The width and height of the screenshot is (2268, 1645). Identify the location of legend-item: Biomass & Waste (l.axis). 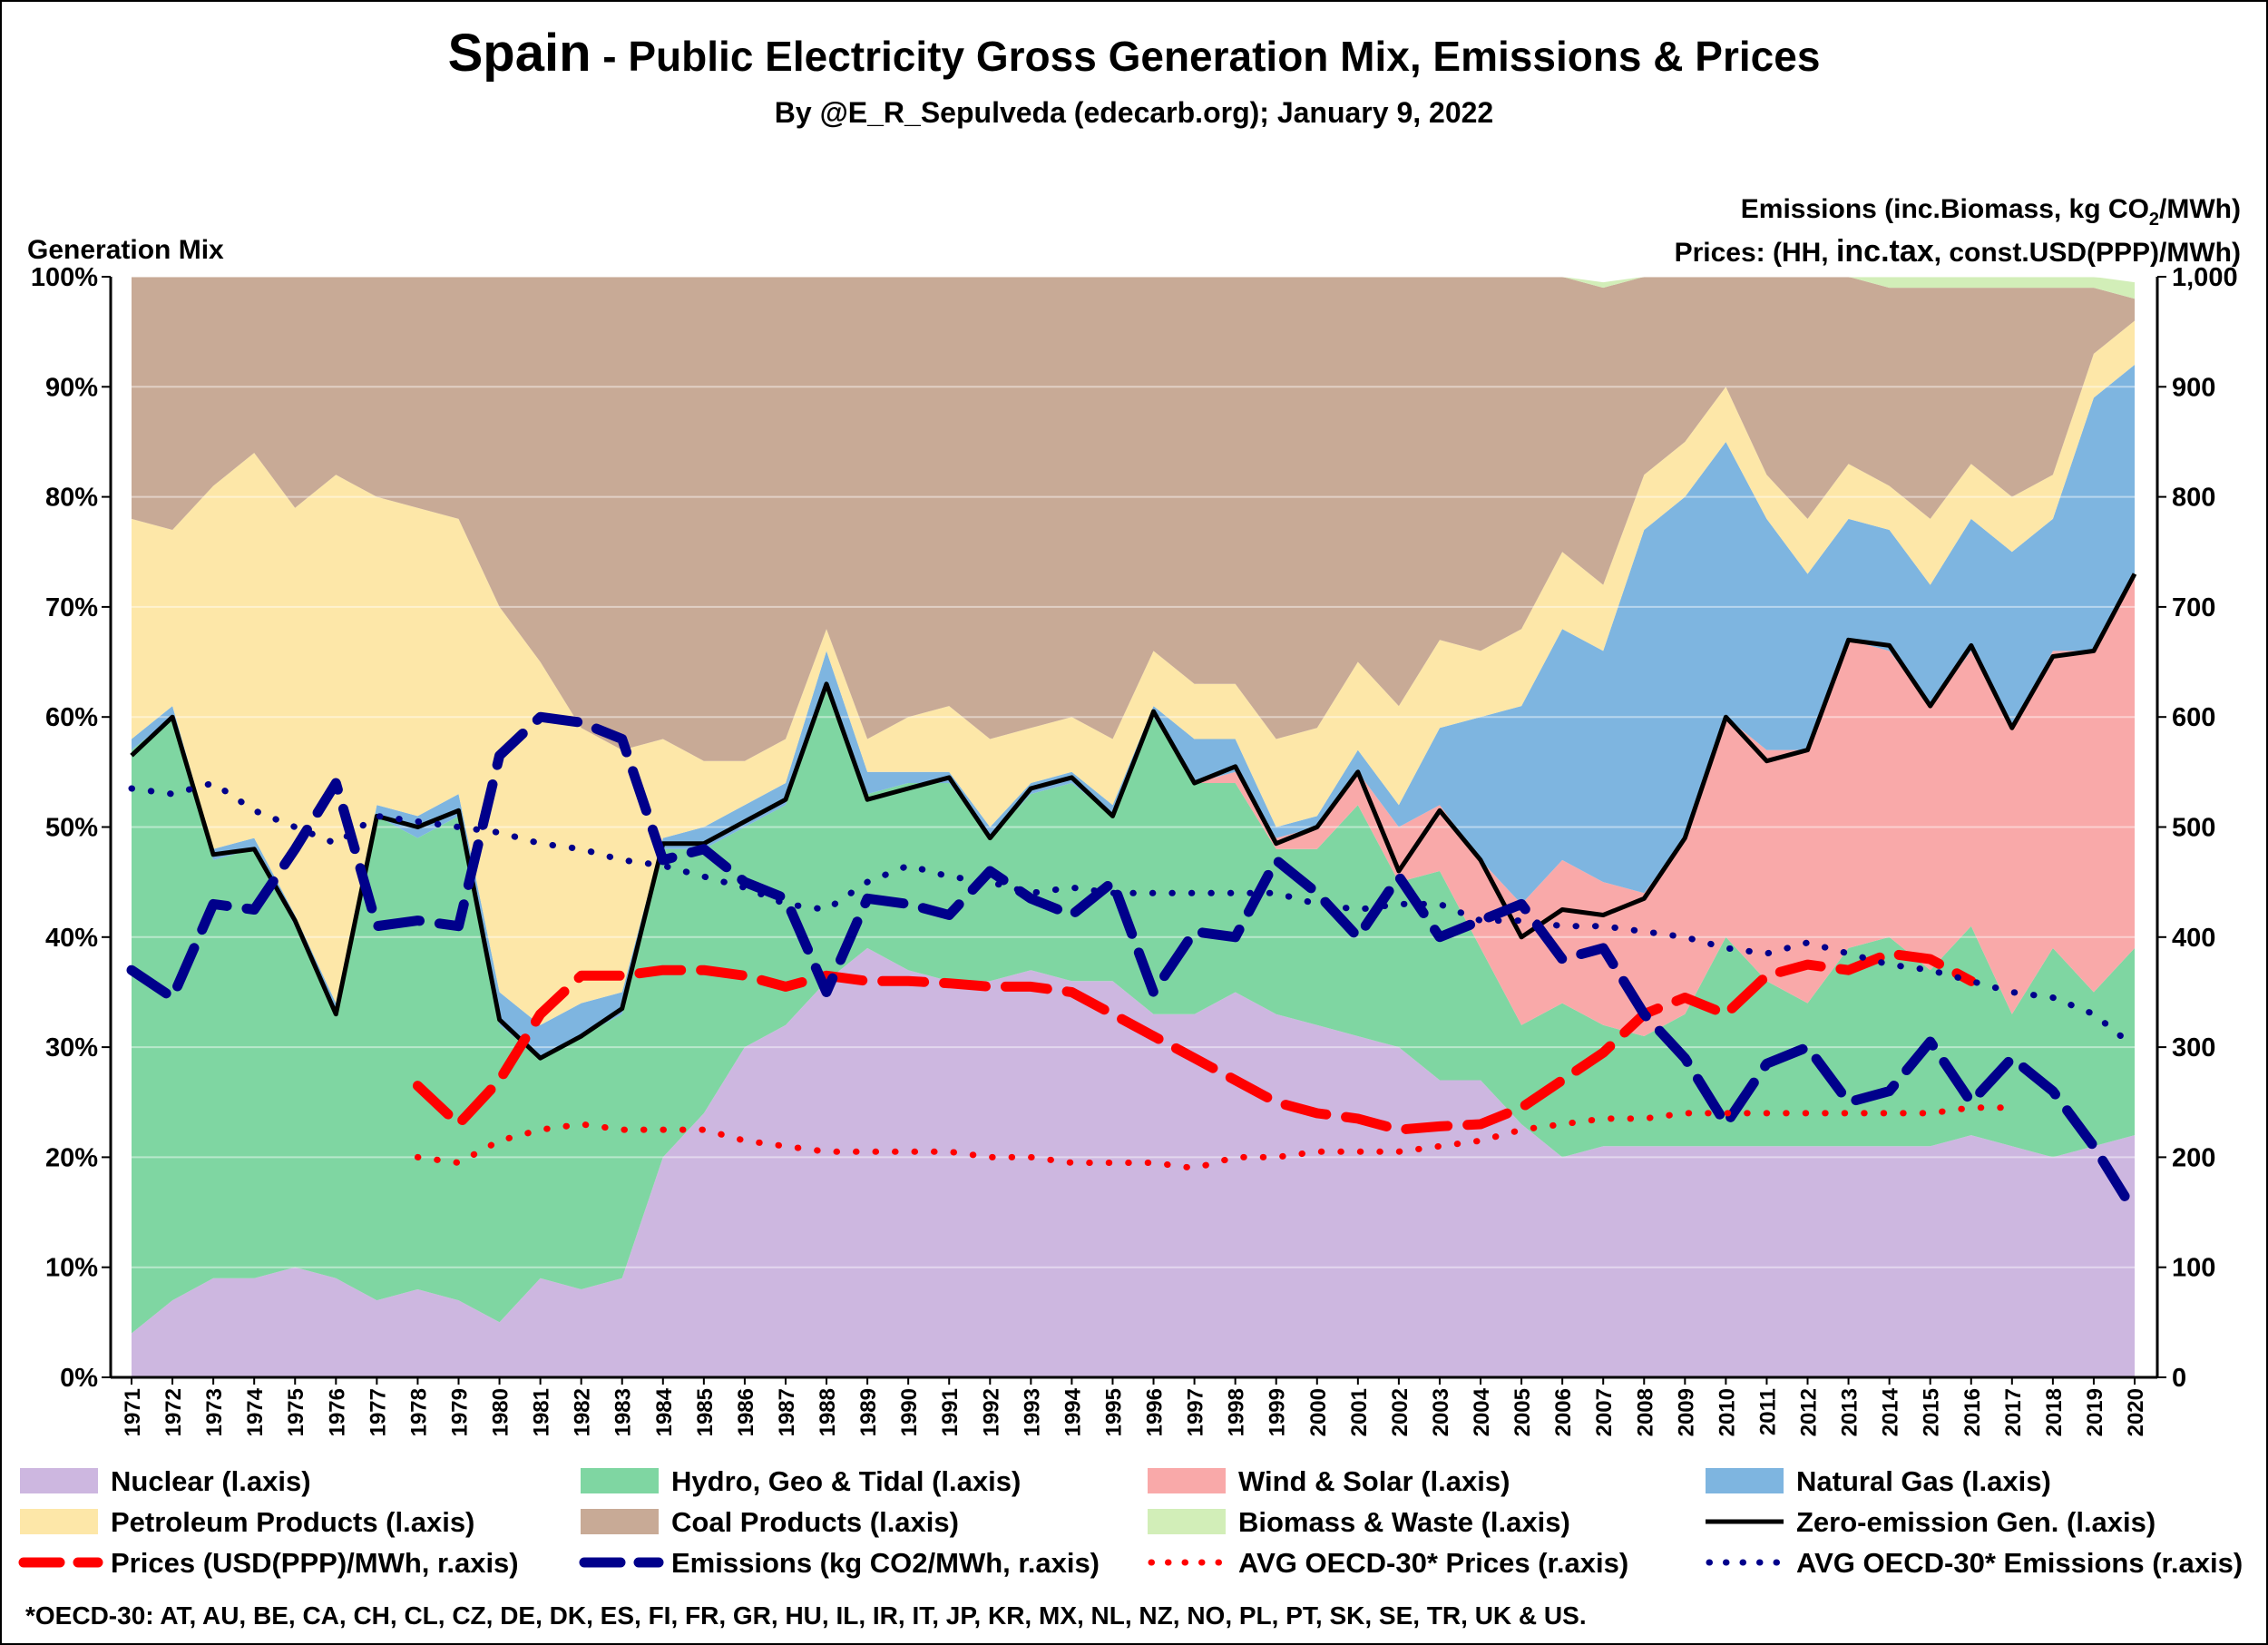
(1359, 1522).